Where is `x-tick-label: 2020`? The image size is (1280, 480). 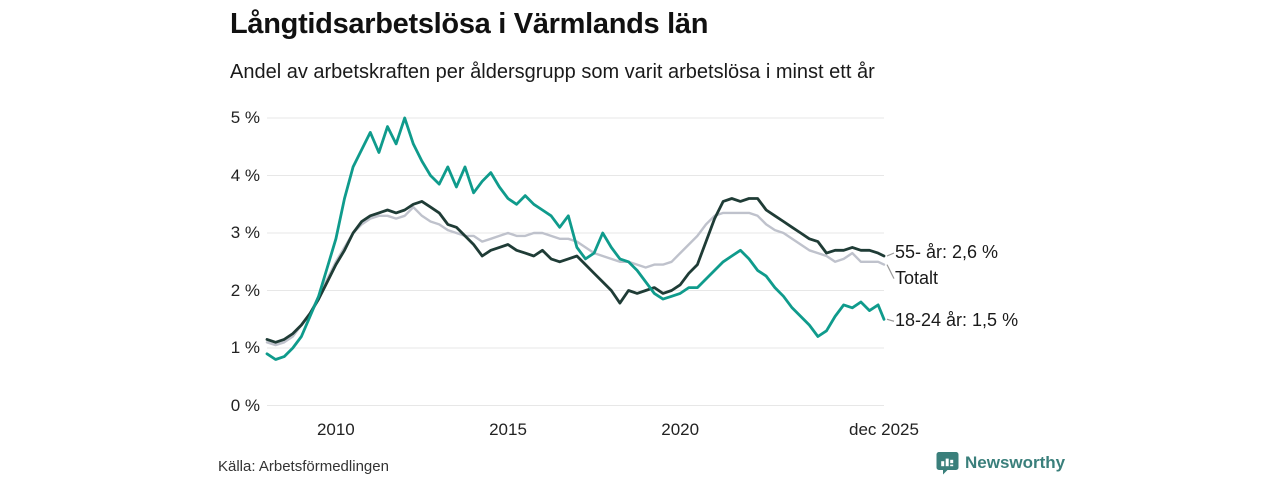 x-tick-label: 2020 is located at coordinates (680, 429).